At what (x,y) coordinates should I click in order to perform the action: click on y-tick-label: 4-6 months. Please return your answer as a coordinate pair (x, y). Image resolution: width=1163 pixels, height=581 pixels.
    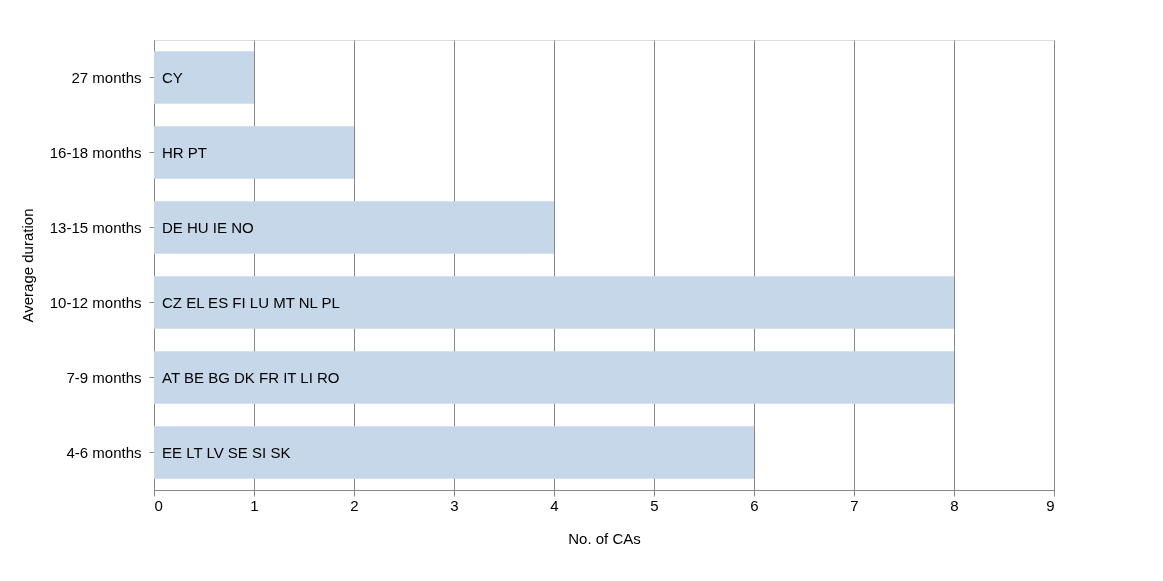
    Looking at the image, I should click on (104, 452).